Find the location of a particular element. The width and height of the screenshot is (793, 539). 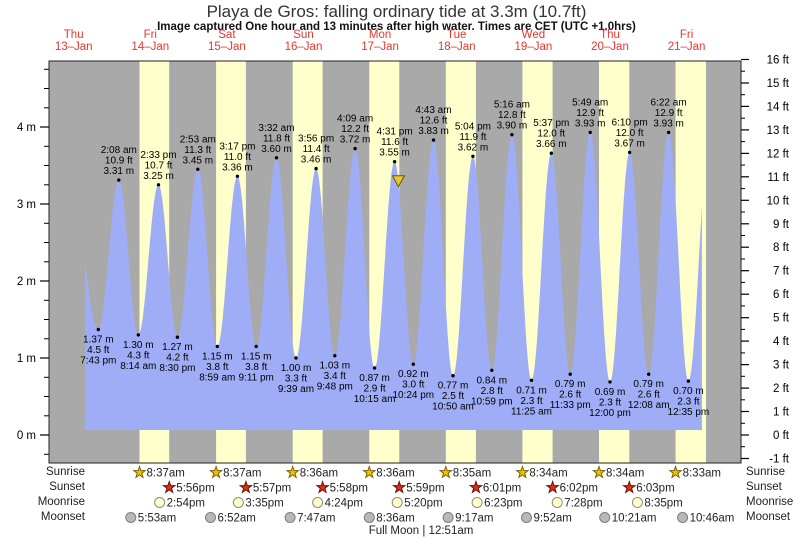

tide-high-label: 2:53 am 11.3 ft 3.45 m is located at coordinates (198, 150).